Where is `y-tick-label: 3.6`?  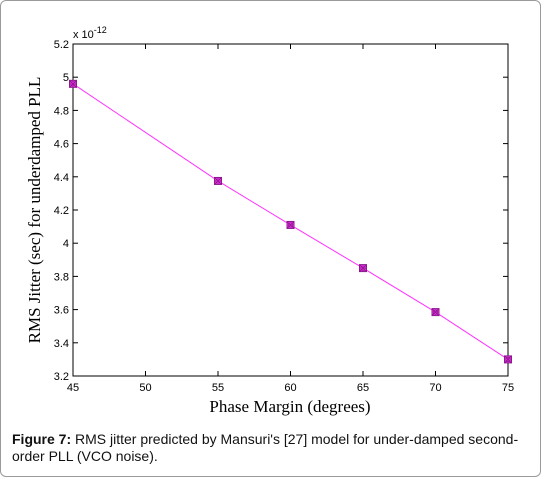 y-tick-label: 3.6 is located at coordinates (61, 311).